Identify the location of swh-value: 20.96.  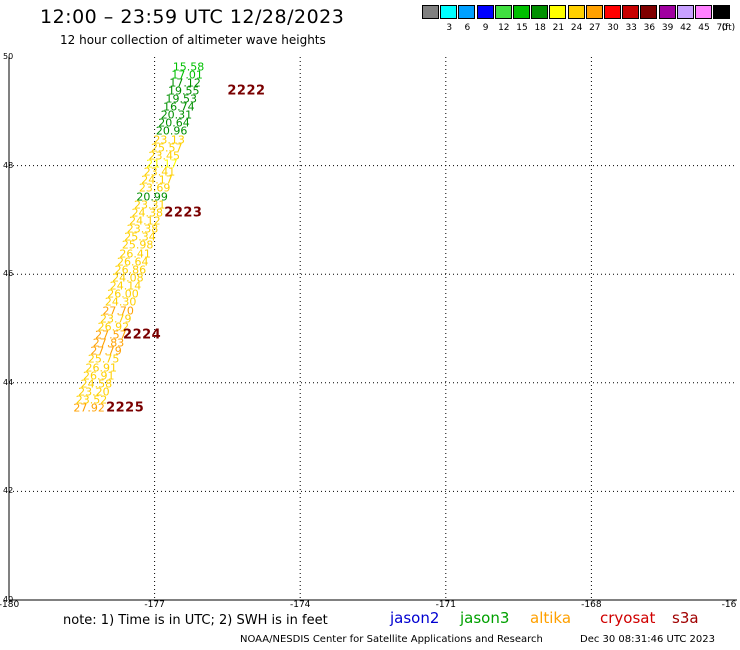
(171, 131).